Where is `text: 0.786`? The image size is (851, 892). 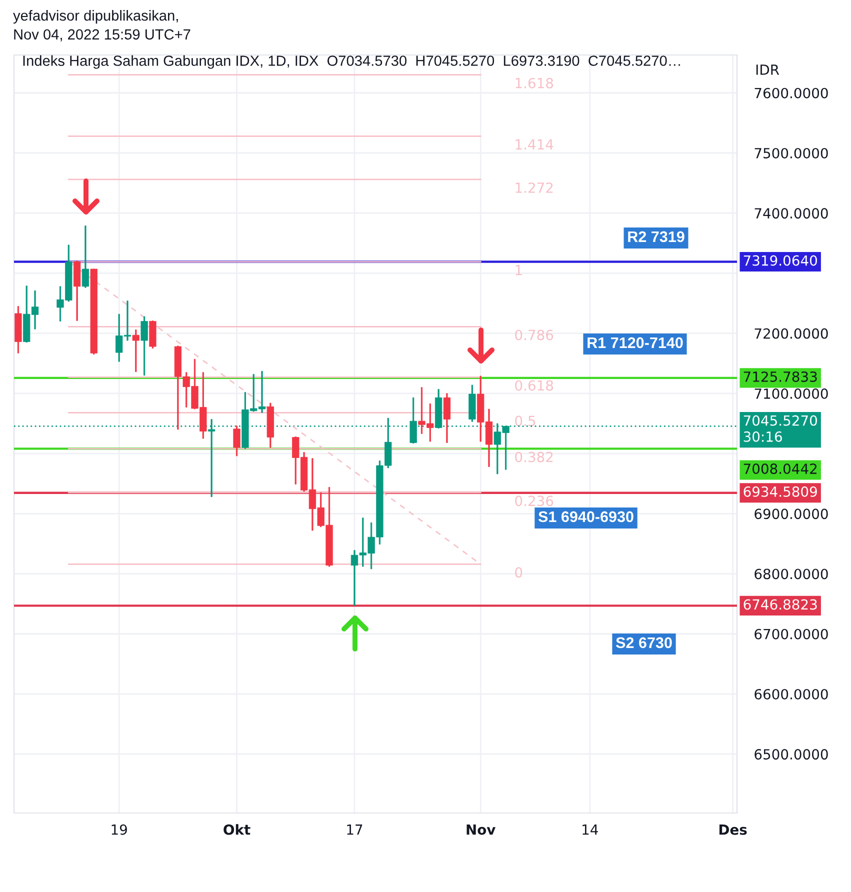 text: 0.786 is located at coordinates (534, 335).